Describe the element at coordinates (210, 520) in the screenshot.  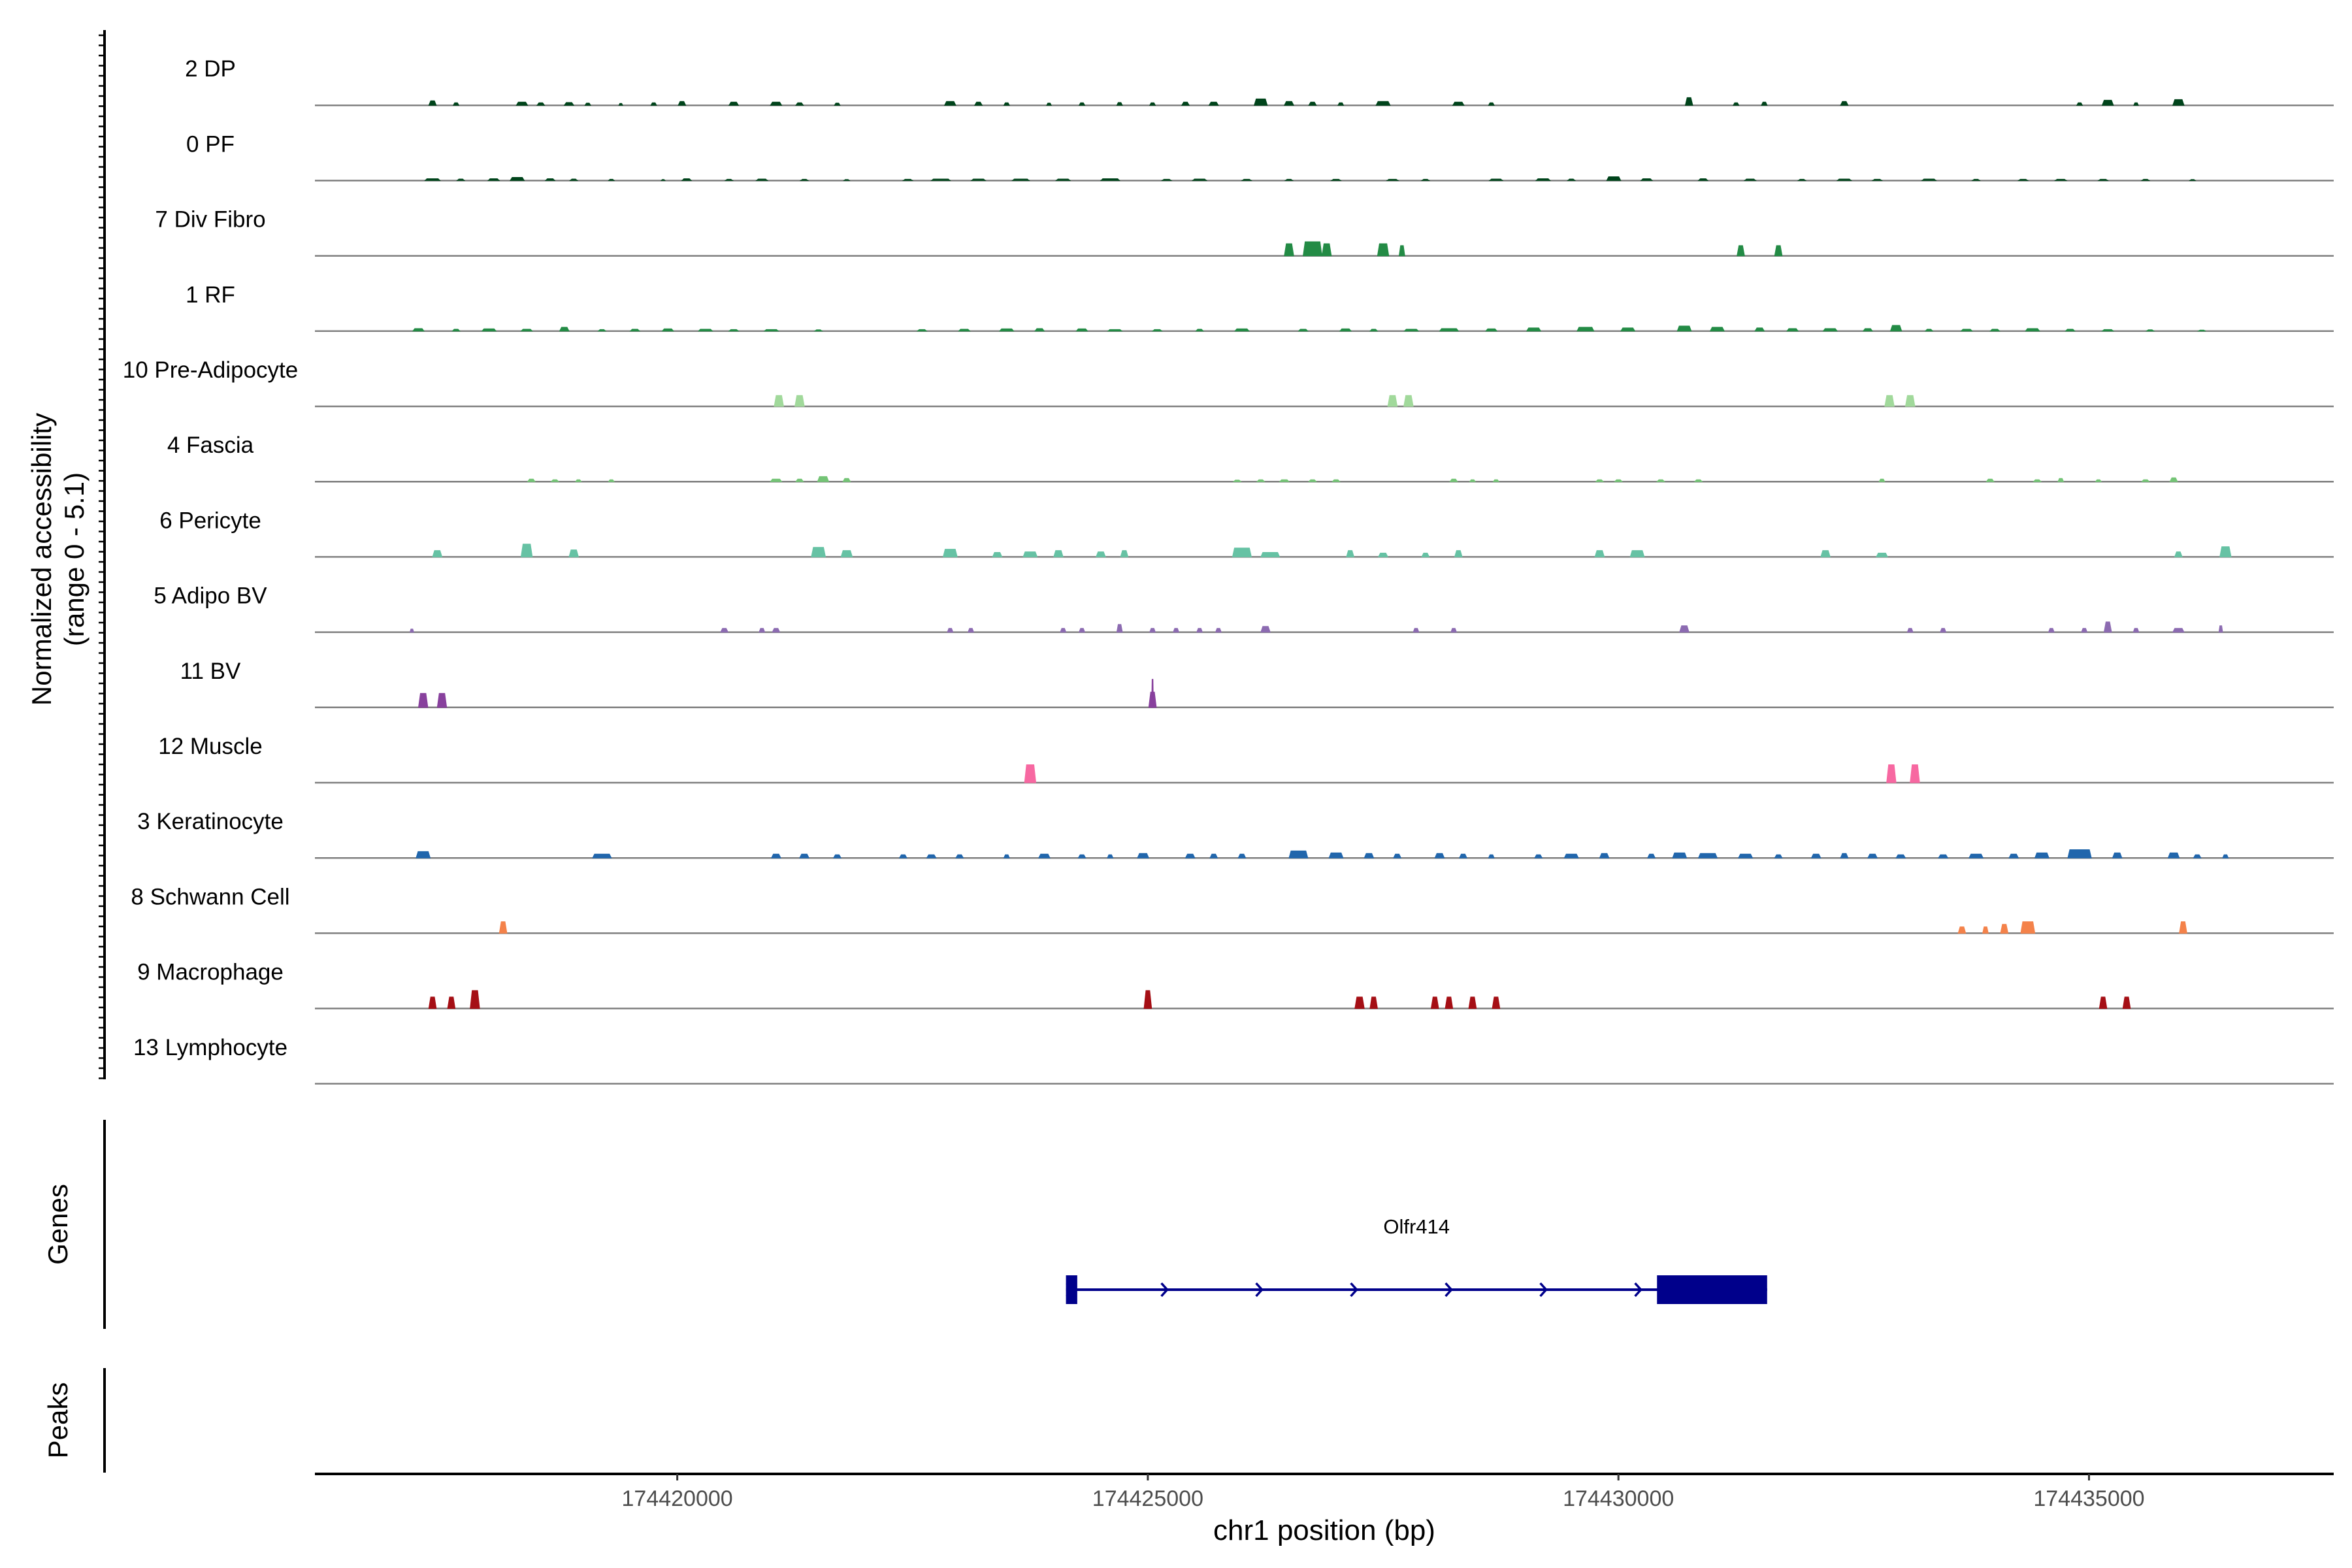
I see `track-label: 6 Pericyte` at that location.